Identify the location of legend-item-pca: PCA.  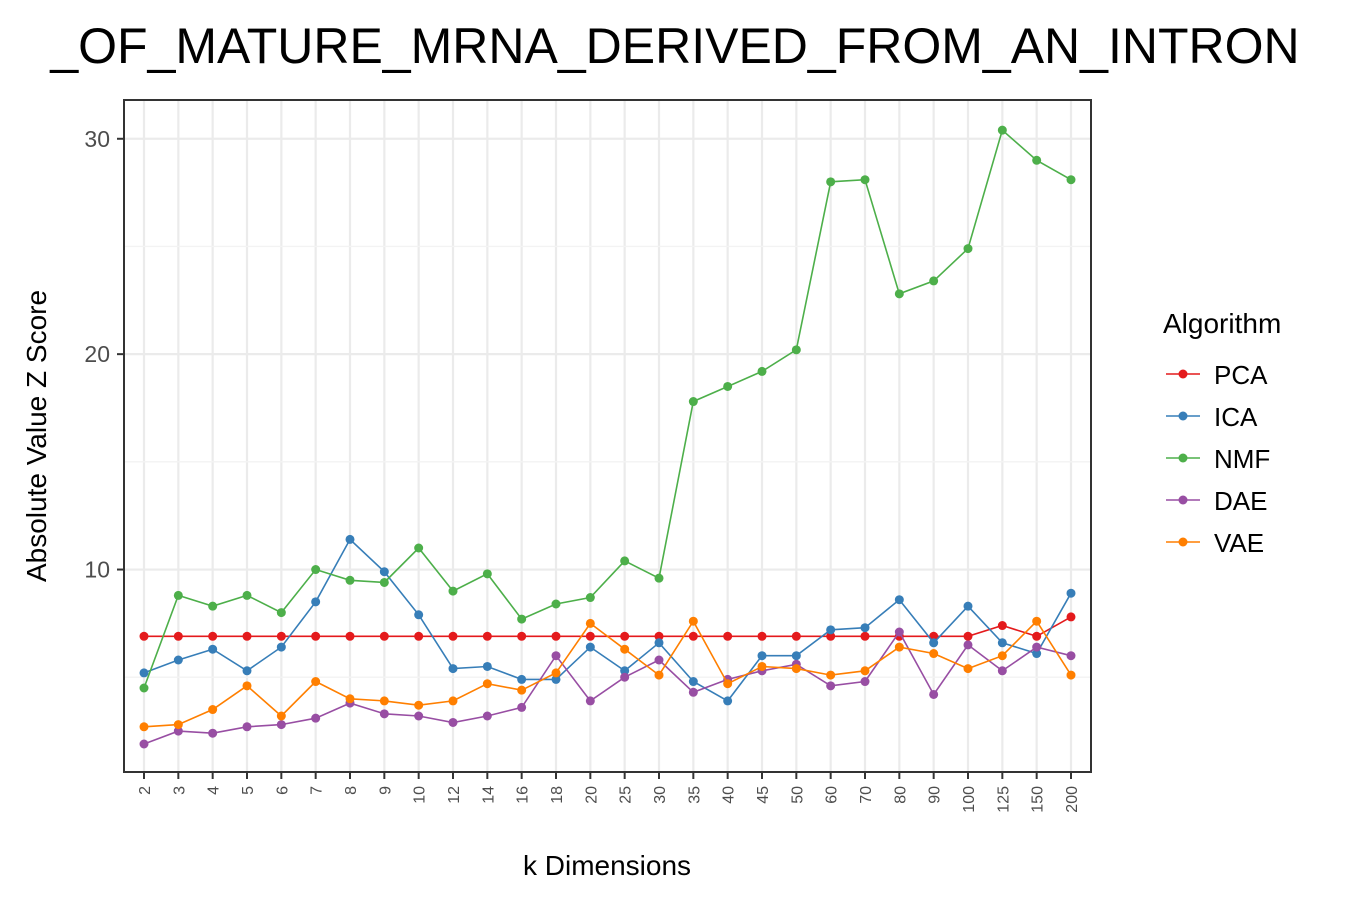
(1217, 375).